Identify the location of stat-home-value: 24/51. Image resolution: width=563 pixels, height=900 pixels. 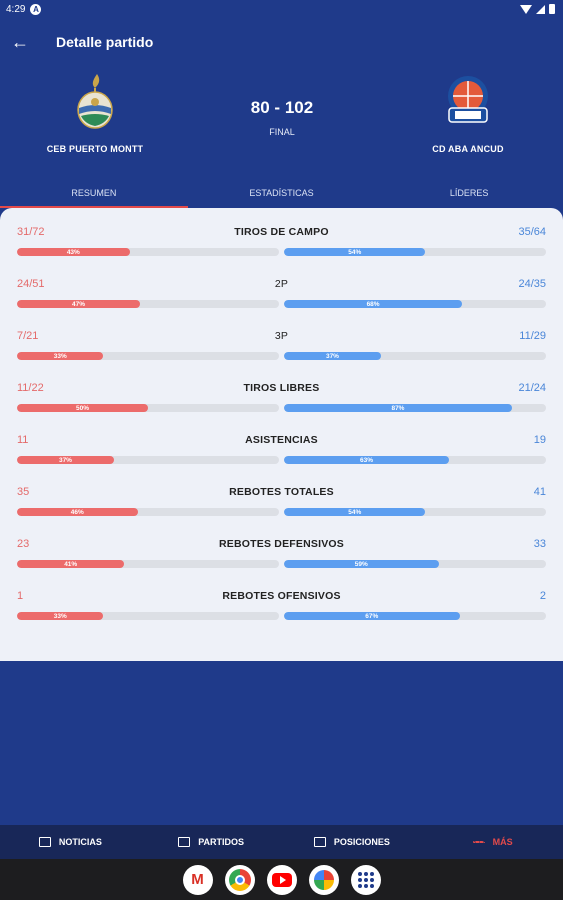
(31, 284).